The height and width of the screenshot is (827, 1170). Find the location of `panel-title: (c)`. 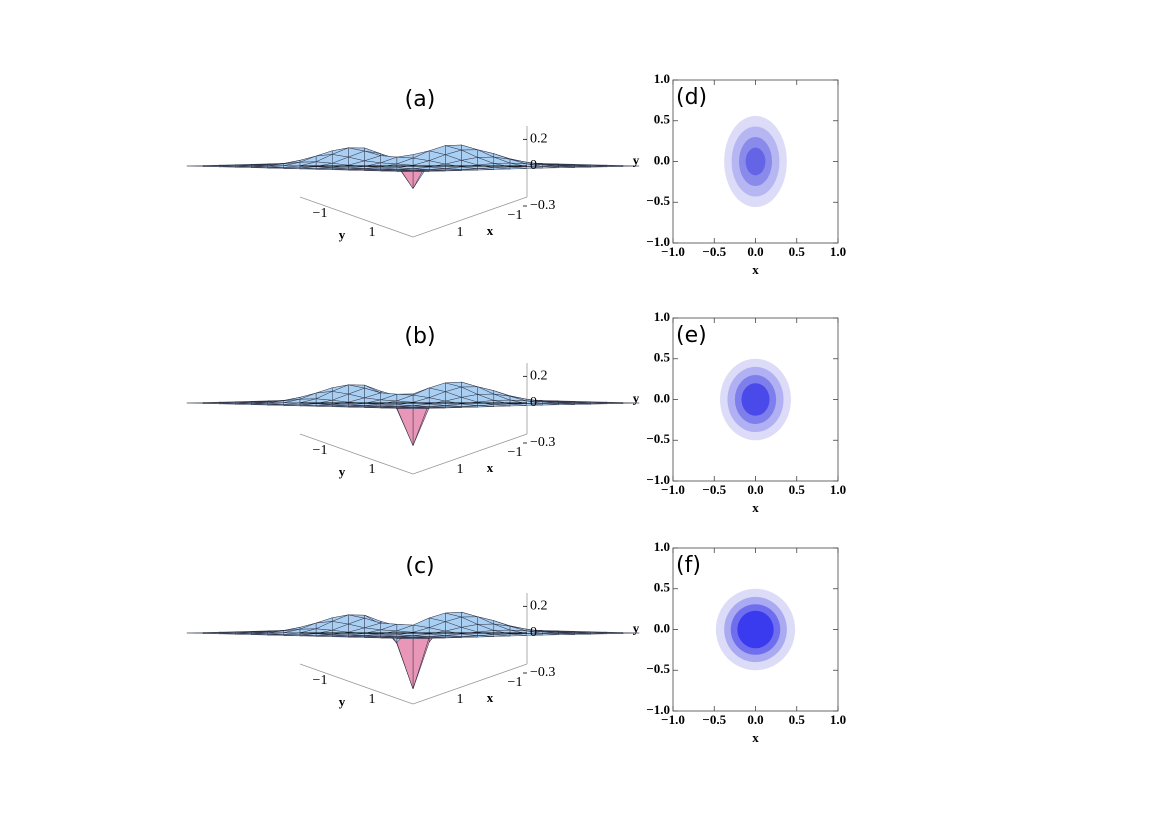

panel-title: (c) is located at coordinates (419, 566).